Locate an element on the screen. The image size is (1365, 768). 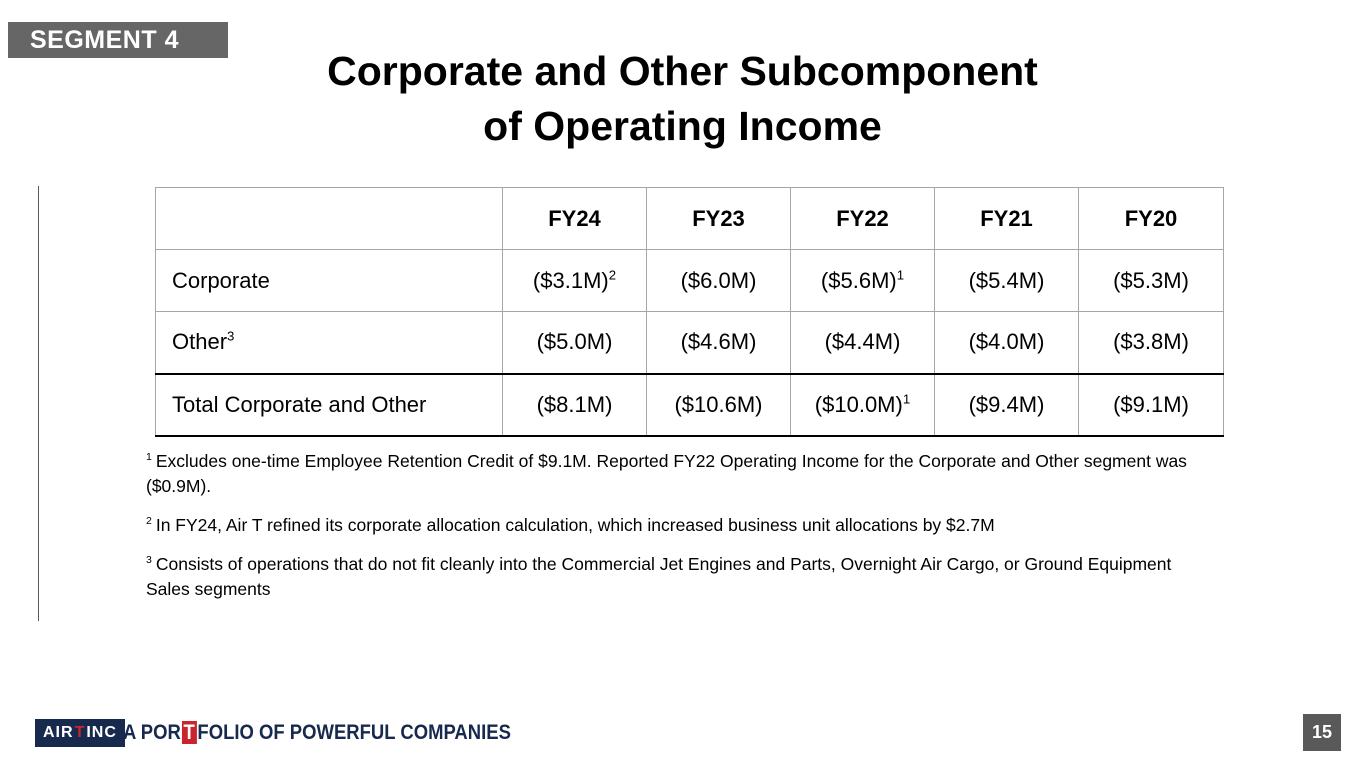
row-label-text: Corporate is located at coordinates (221, 280).